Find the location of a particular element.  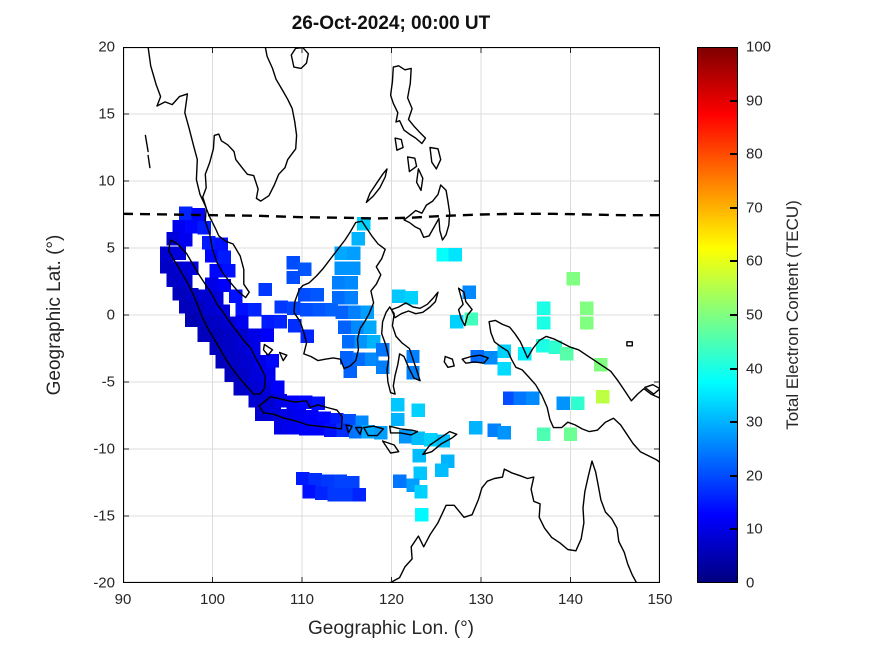

y-tick-label: -15 is located at coordinates (104, 516).